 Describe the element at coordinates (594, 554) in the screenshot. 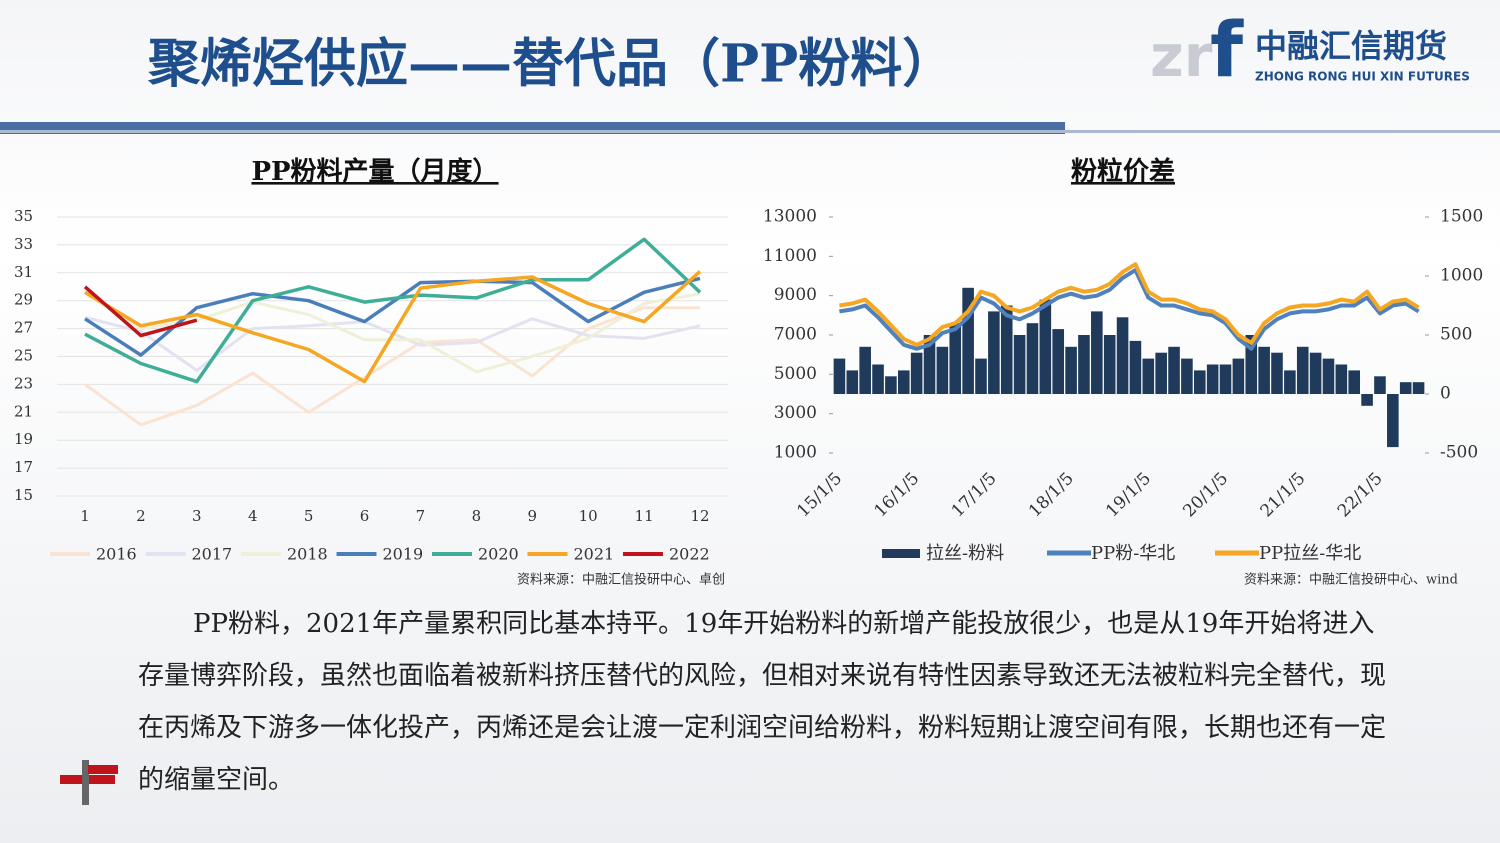

I see `legend-label: 2021` at that location.